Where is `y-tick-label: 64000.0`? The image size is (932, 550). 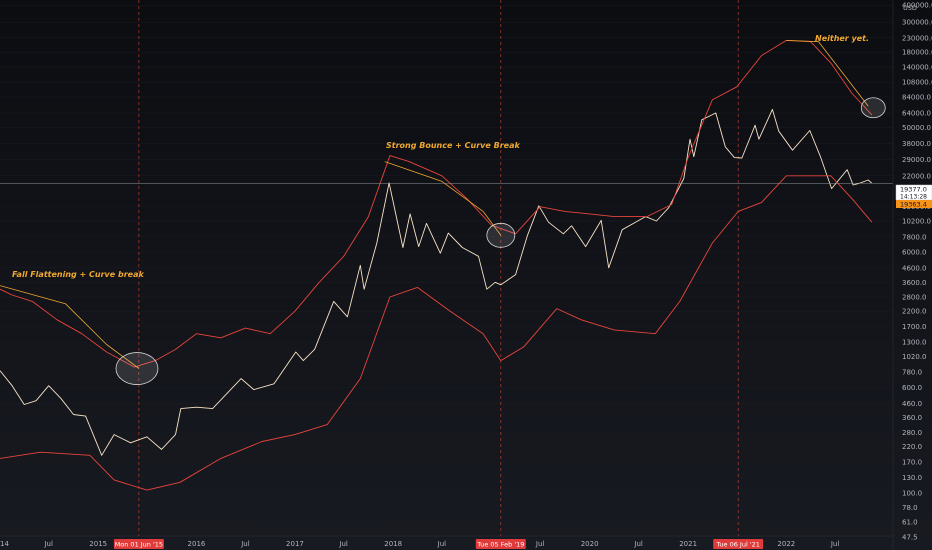 y-tick-label: 64000.0 is located at coordinates (916, 114).